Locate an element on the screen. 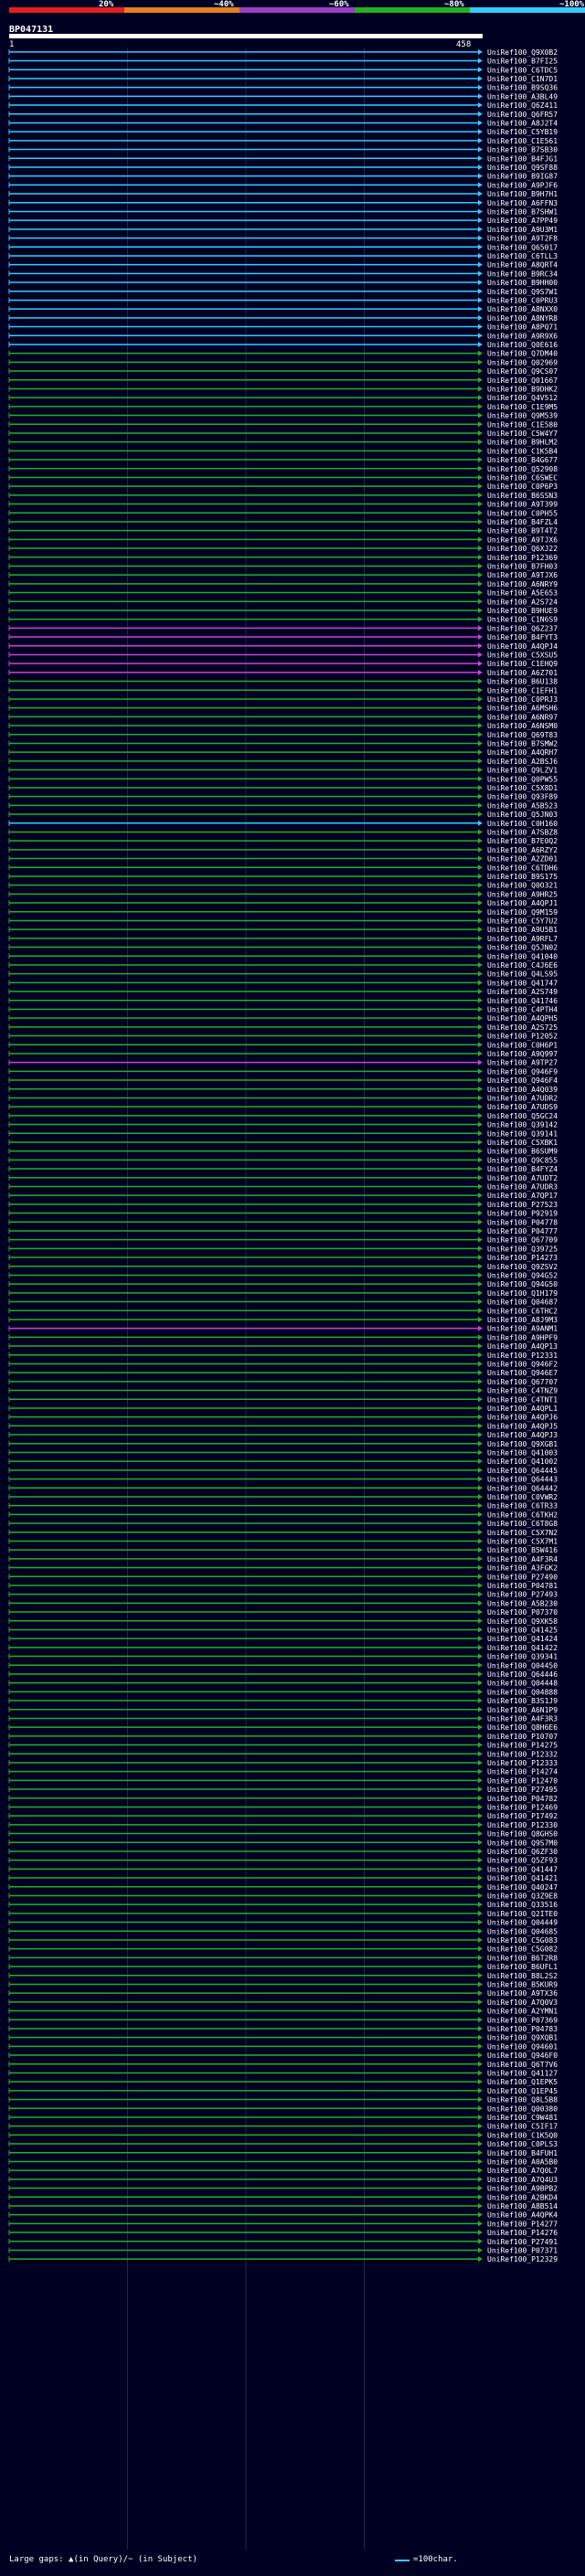  subject-label: UniRef100_Q94G50 is located at coordinates (522, 1284).